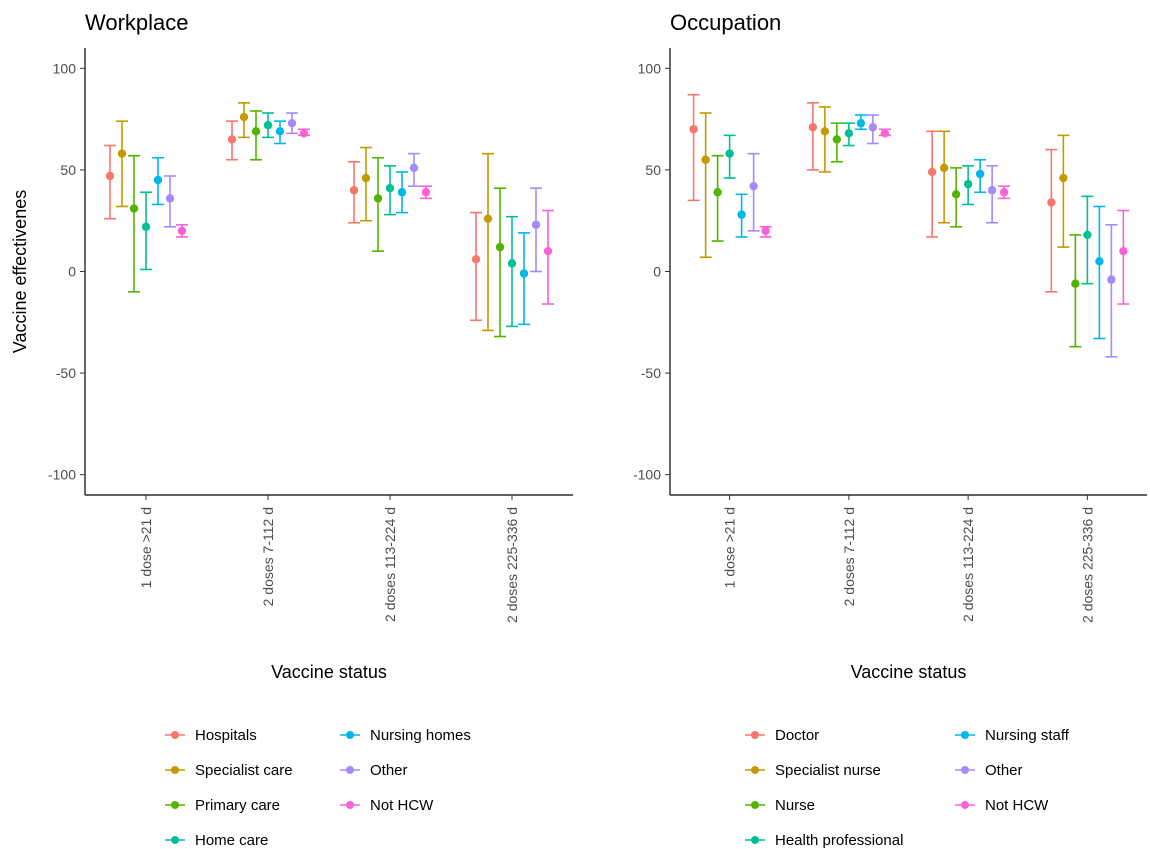  What do you see at coordinates (20, 271) in the screenshot?
I see `y-axis-title: Vaccine effectivenes` at bounding box center [20, 271].